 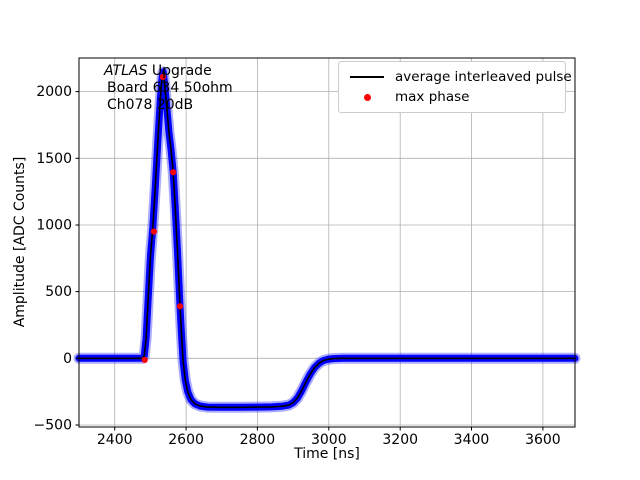 I want to click on y-tick-label: 0, so click(x=67, y=359).